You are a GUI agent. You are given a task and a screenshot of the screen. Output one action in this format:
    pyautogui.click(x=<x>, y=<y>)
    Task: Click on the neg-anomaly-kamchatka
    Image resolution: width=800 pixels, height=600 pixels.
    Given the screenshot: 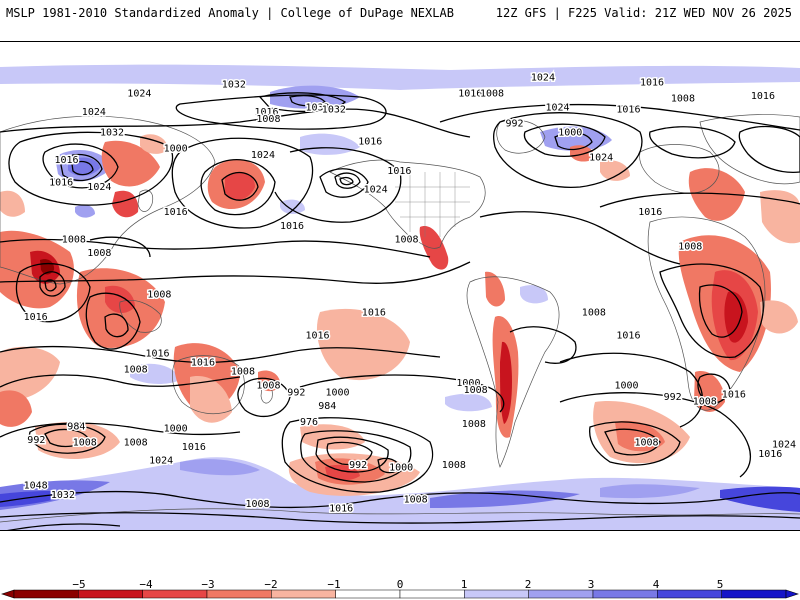 What is the action you would take?
    pyautogui.click(x=154, y=144)
    